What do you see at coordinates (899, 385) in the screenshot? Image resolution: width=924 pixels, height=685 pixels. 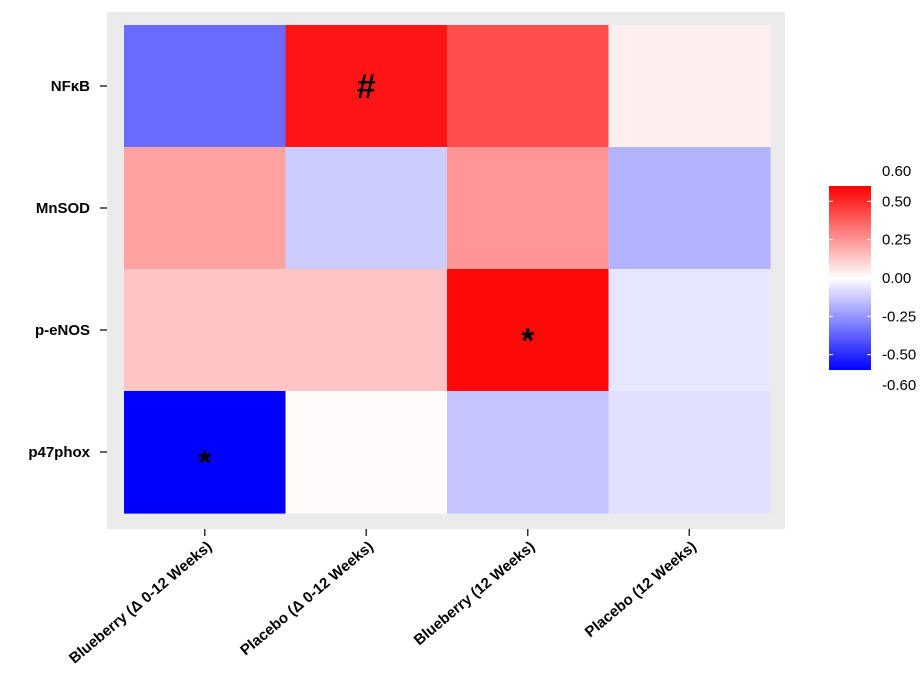 I see `legend-tick-label: -0.60` at bounding box center [899, 385].